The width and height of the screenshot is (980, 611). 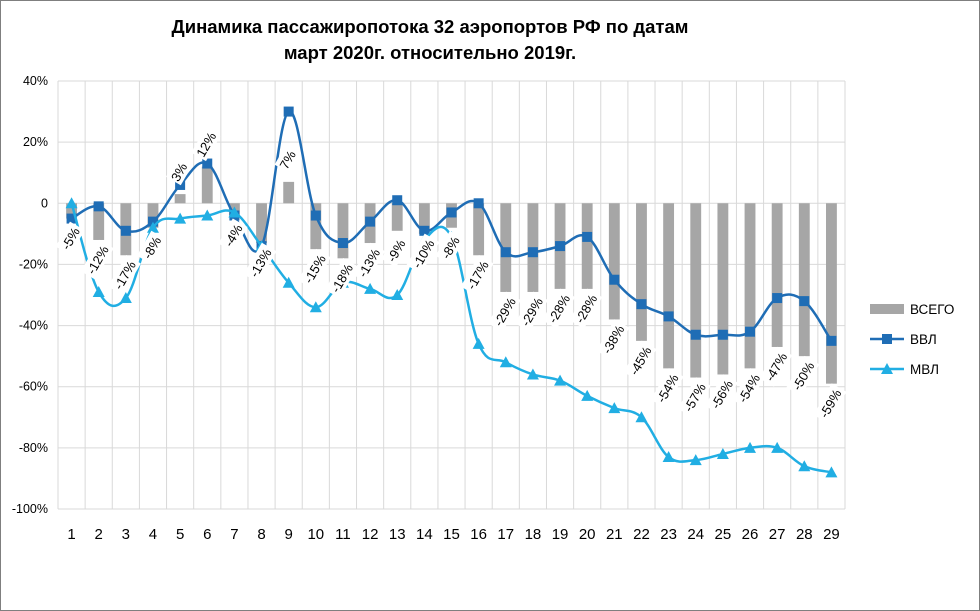 What do you see at coordinates (887, 339) in the screenshot?
I see `legend-marker-vvl` at bounding box center [887, 339].